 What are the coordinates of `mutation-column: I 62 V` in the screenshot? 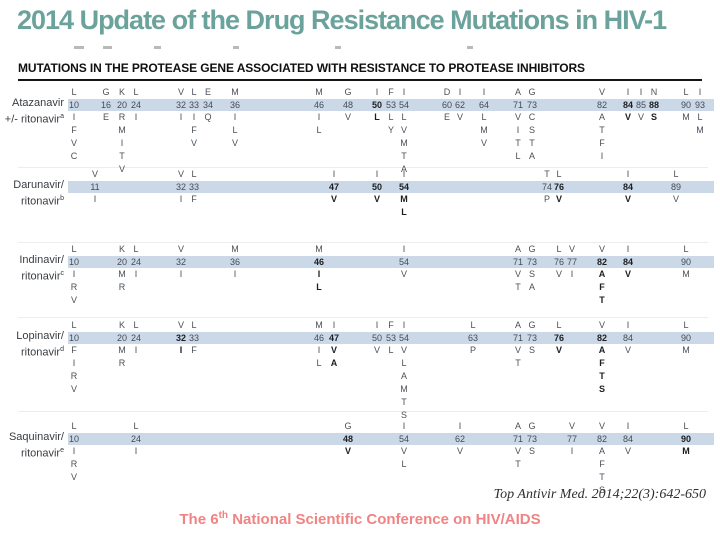 It's located at (460, 439).